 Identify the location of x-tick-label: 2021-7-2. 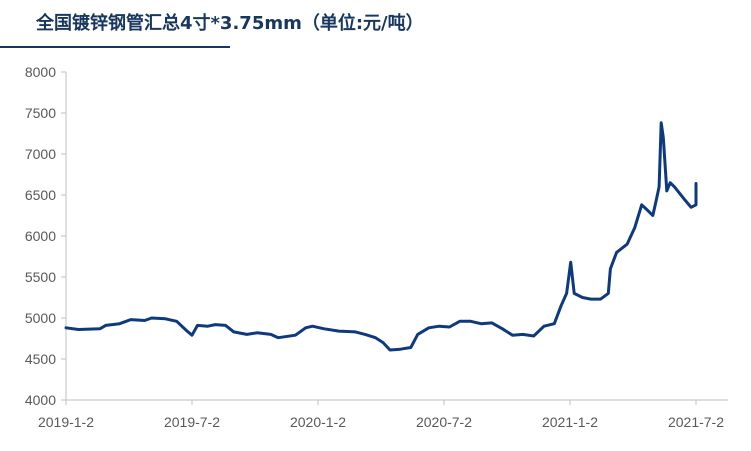
(696, 422).